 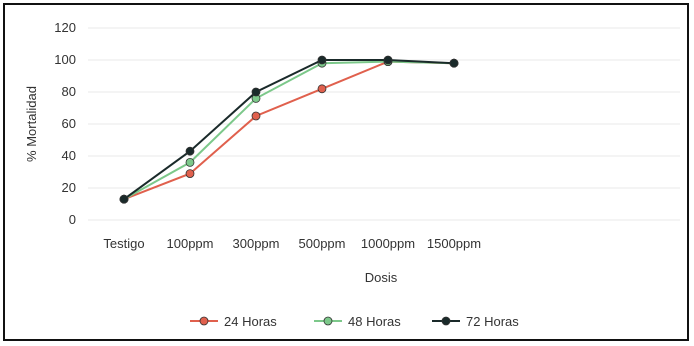 What do you see at coordinates (190, 243) in the screenshot?
I see `x-tick-label: 100ppm` at bounding box center [190, 243].